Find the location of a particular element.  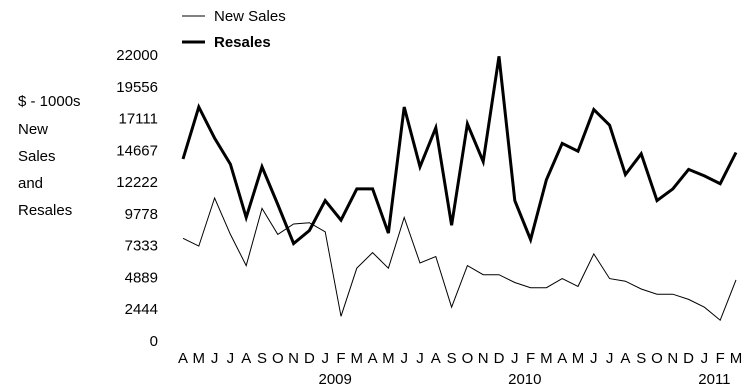

y-tick-label: 9778 is located at coordinates (141, 214).